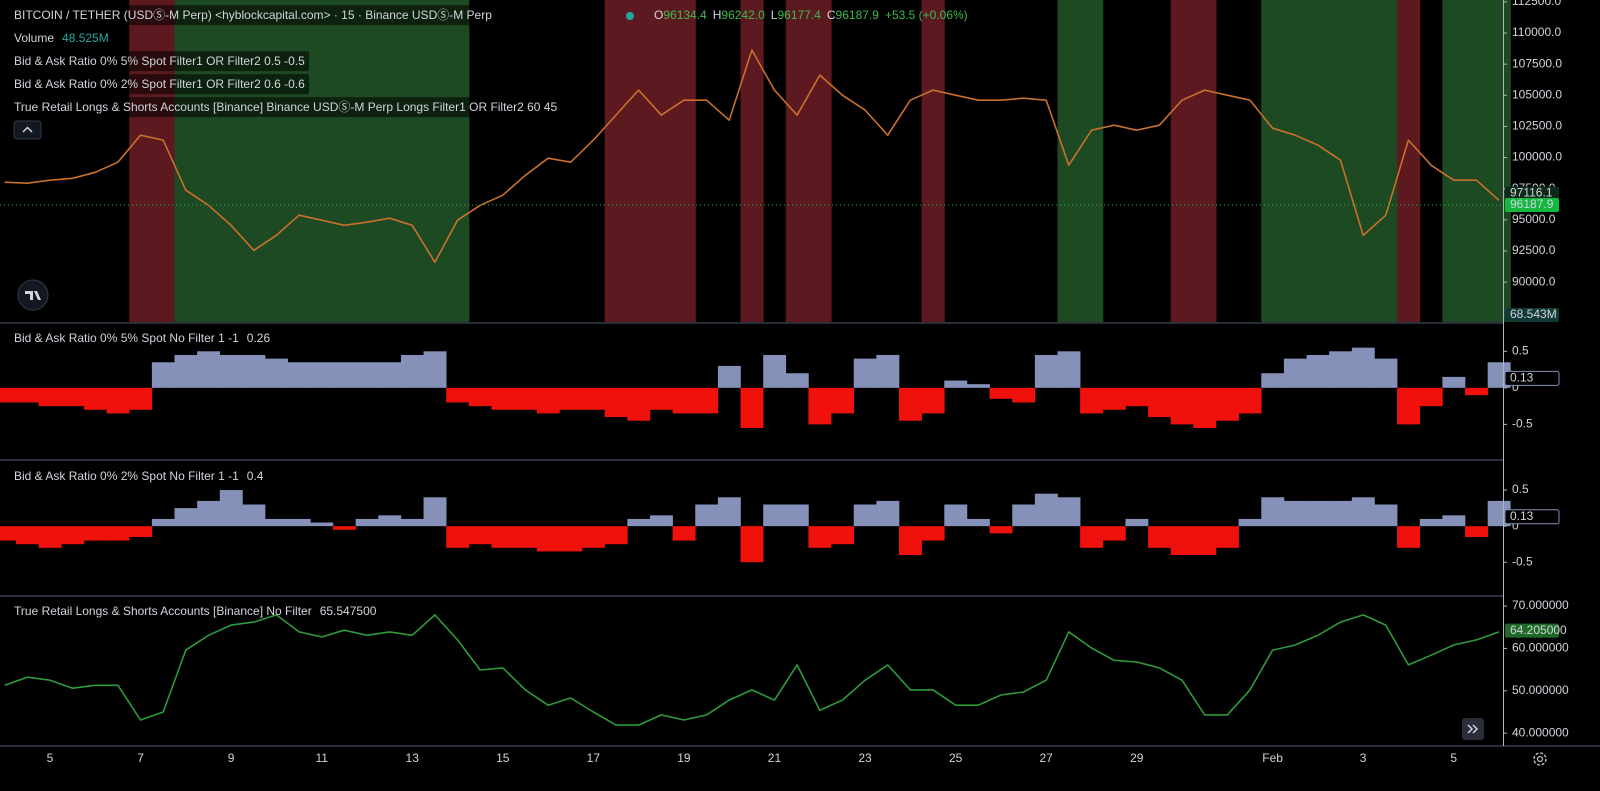  I want to click on y-tick-label: 70.000000, so click(1540, 605).